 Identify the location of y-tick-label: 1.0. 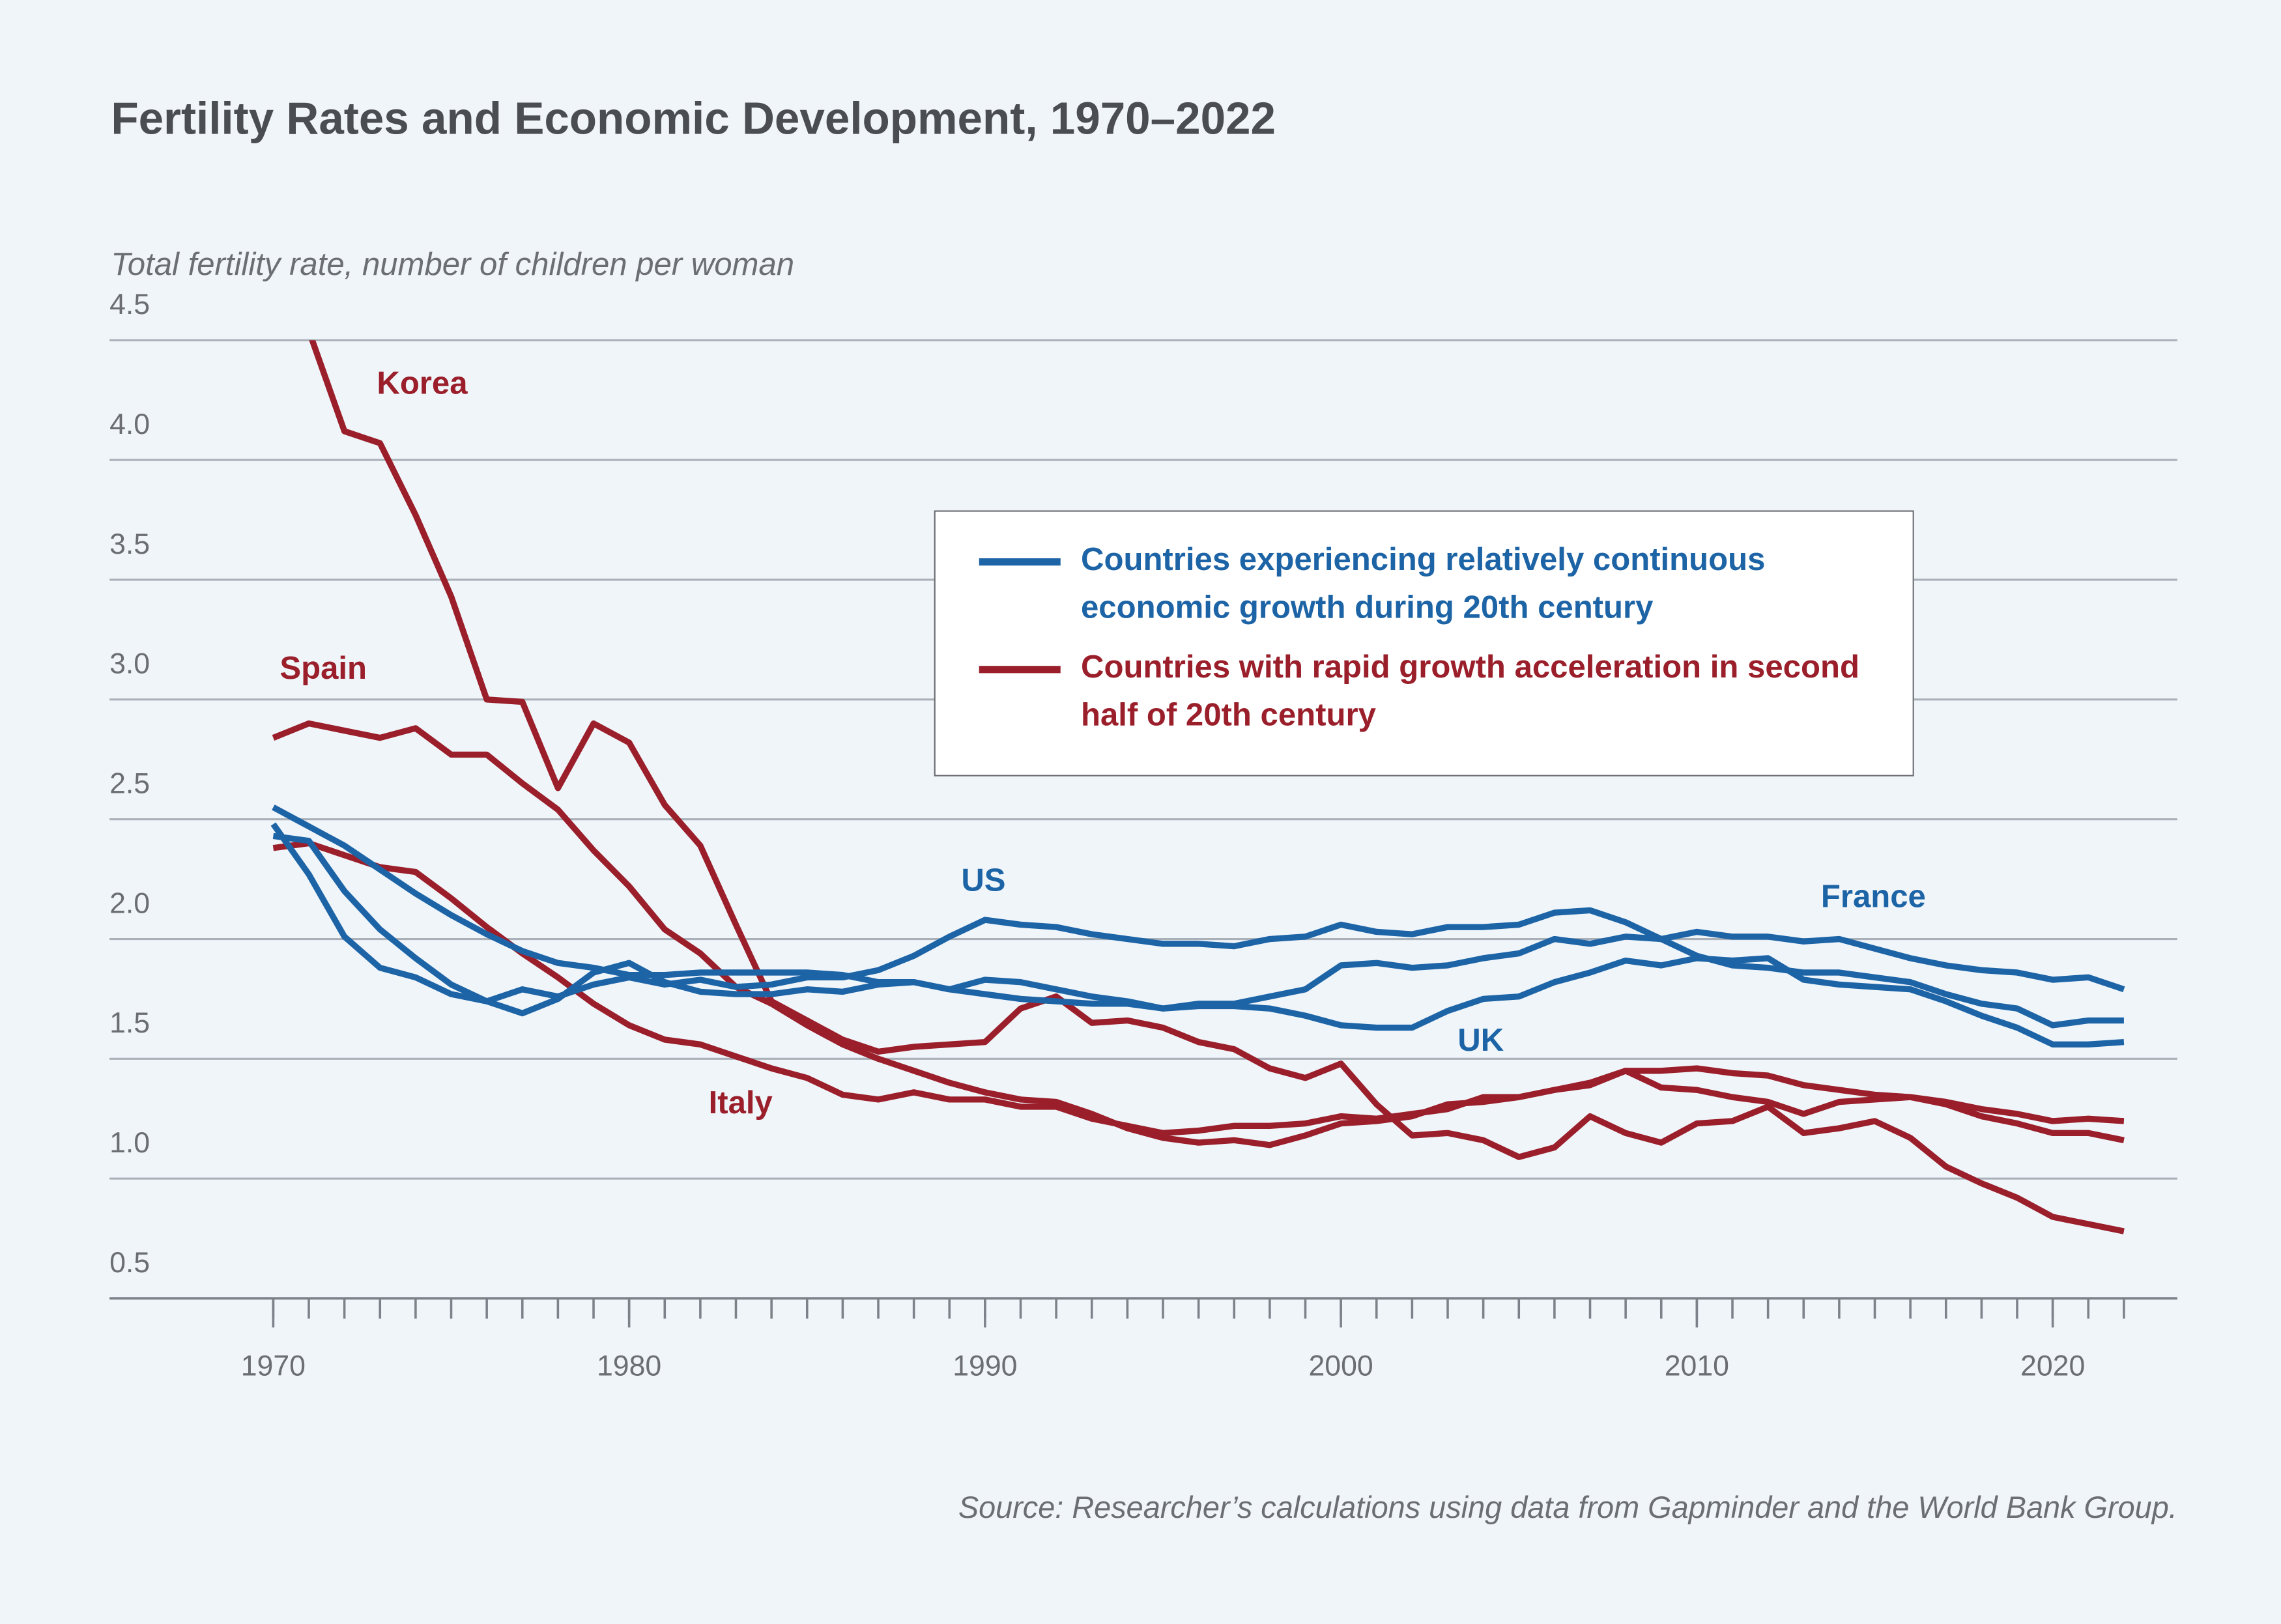
(129, 1143).